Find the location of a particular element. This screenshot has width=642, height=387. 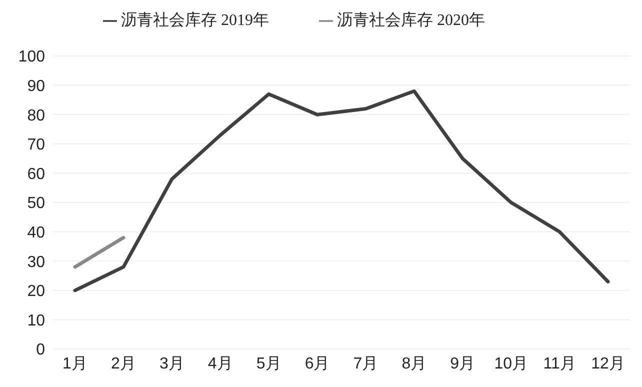

x-tick-label: 10月 is located at coordinates (511, 363).